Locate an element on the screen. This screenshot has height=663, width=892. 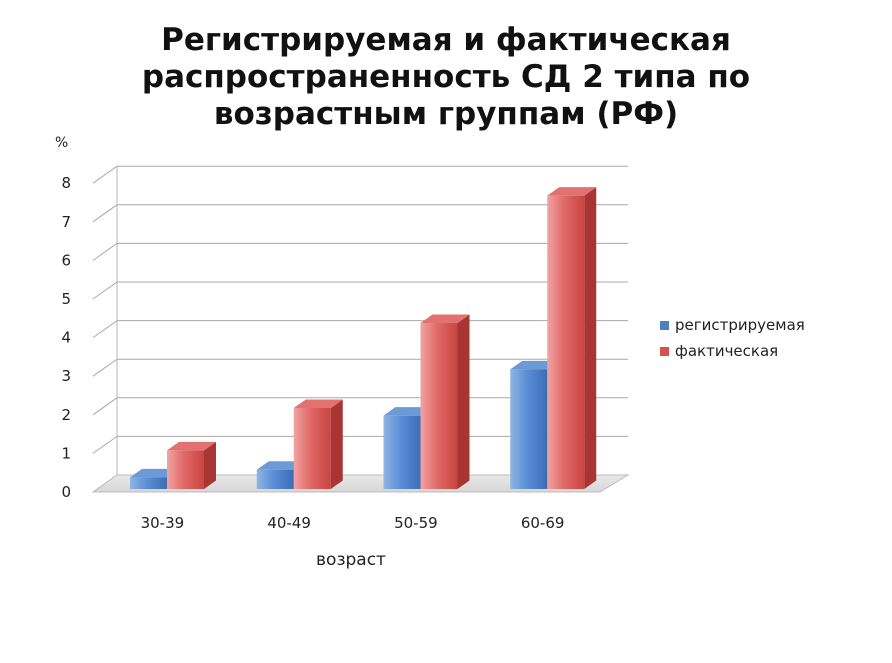
bar-фактическая-50-59 is located at coordinates (439, 406).